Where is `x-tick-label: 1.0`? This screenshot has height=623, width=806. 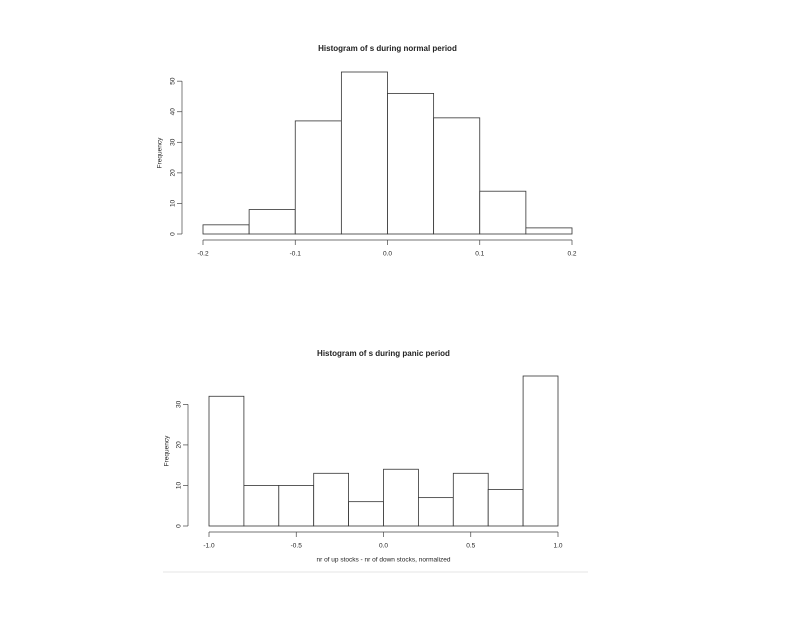 x-tick-label: 1.0 is located at coordinates (557, 546).